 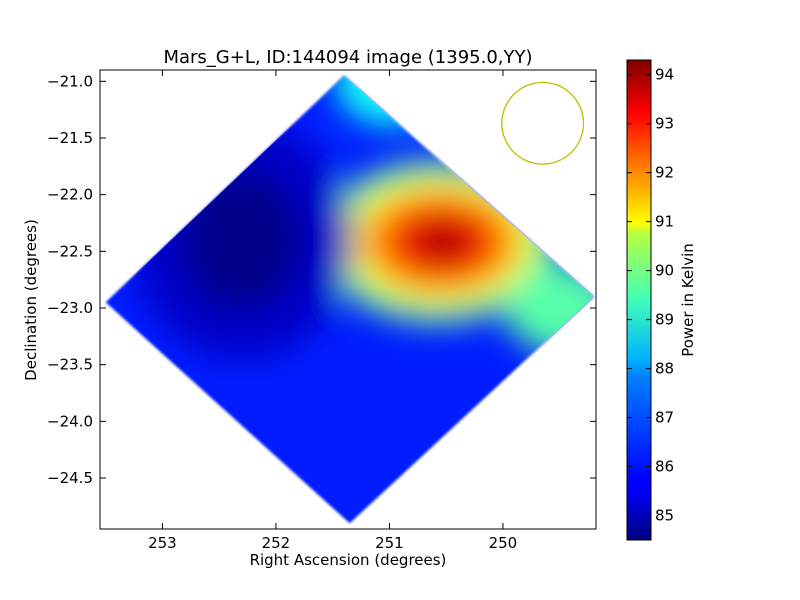 I want to click on colorbar-ticks: 85 86 87 88 89 90 91 92 93 94, so click(x=650, y=295).